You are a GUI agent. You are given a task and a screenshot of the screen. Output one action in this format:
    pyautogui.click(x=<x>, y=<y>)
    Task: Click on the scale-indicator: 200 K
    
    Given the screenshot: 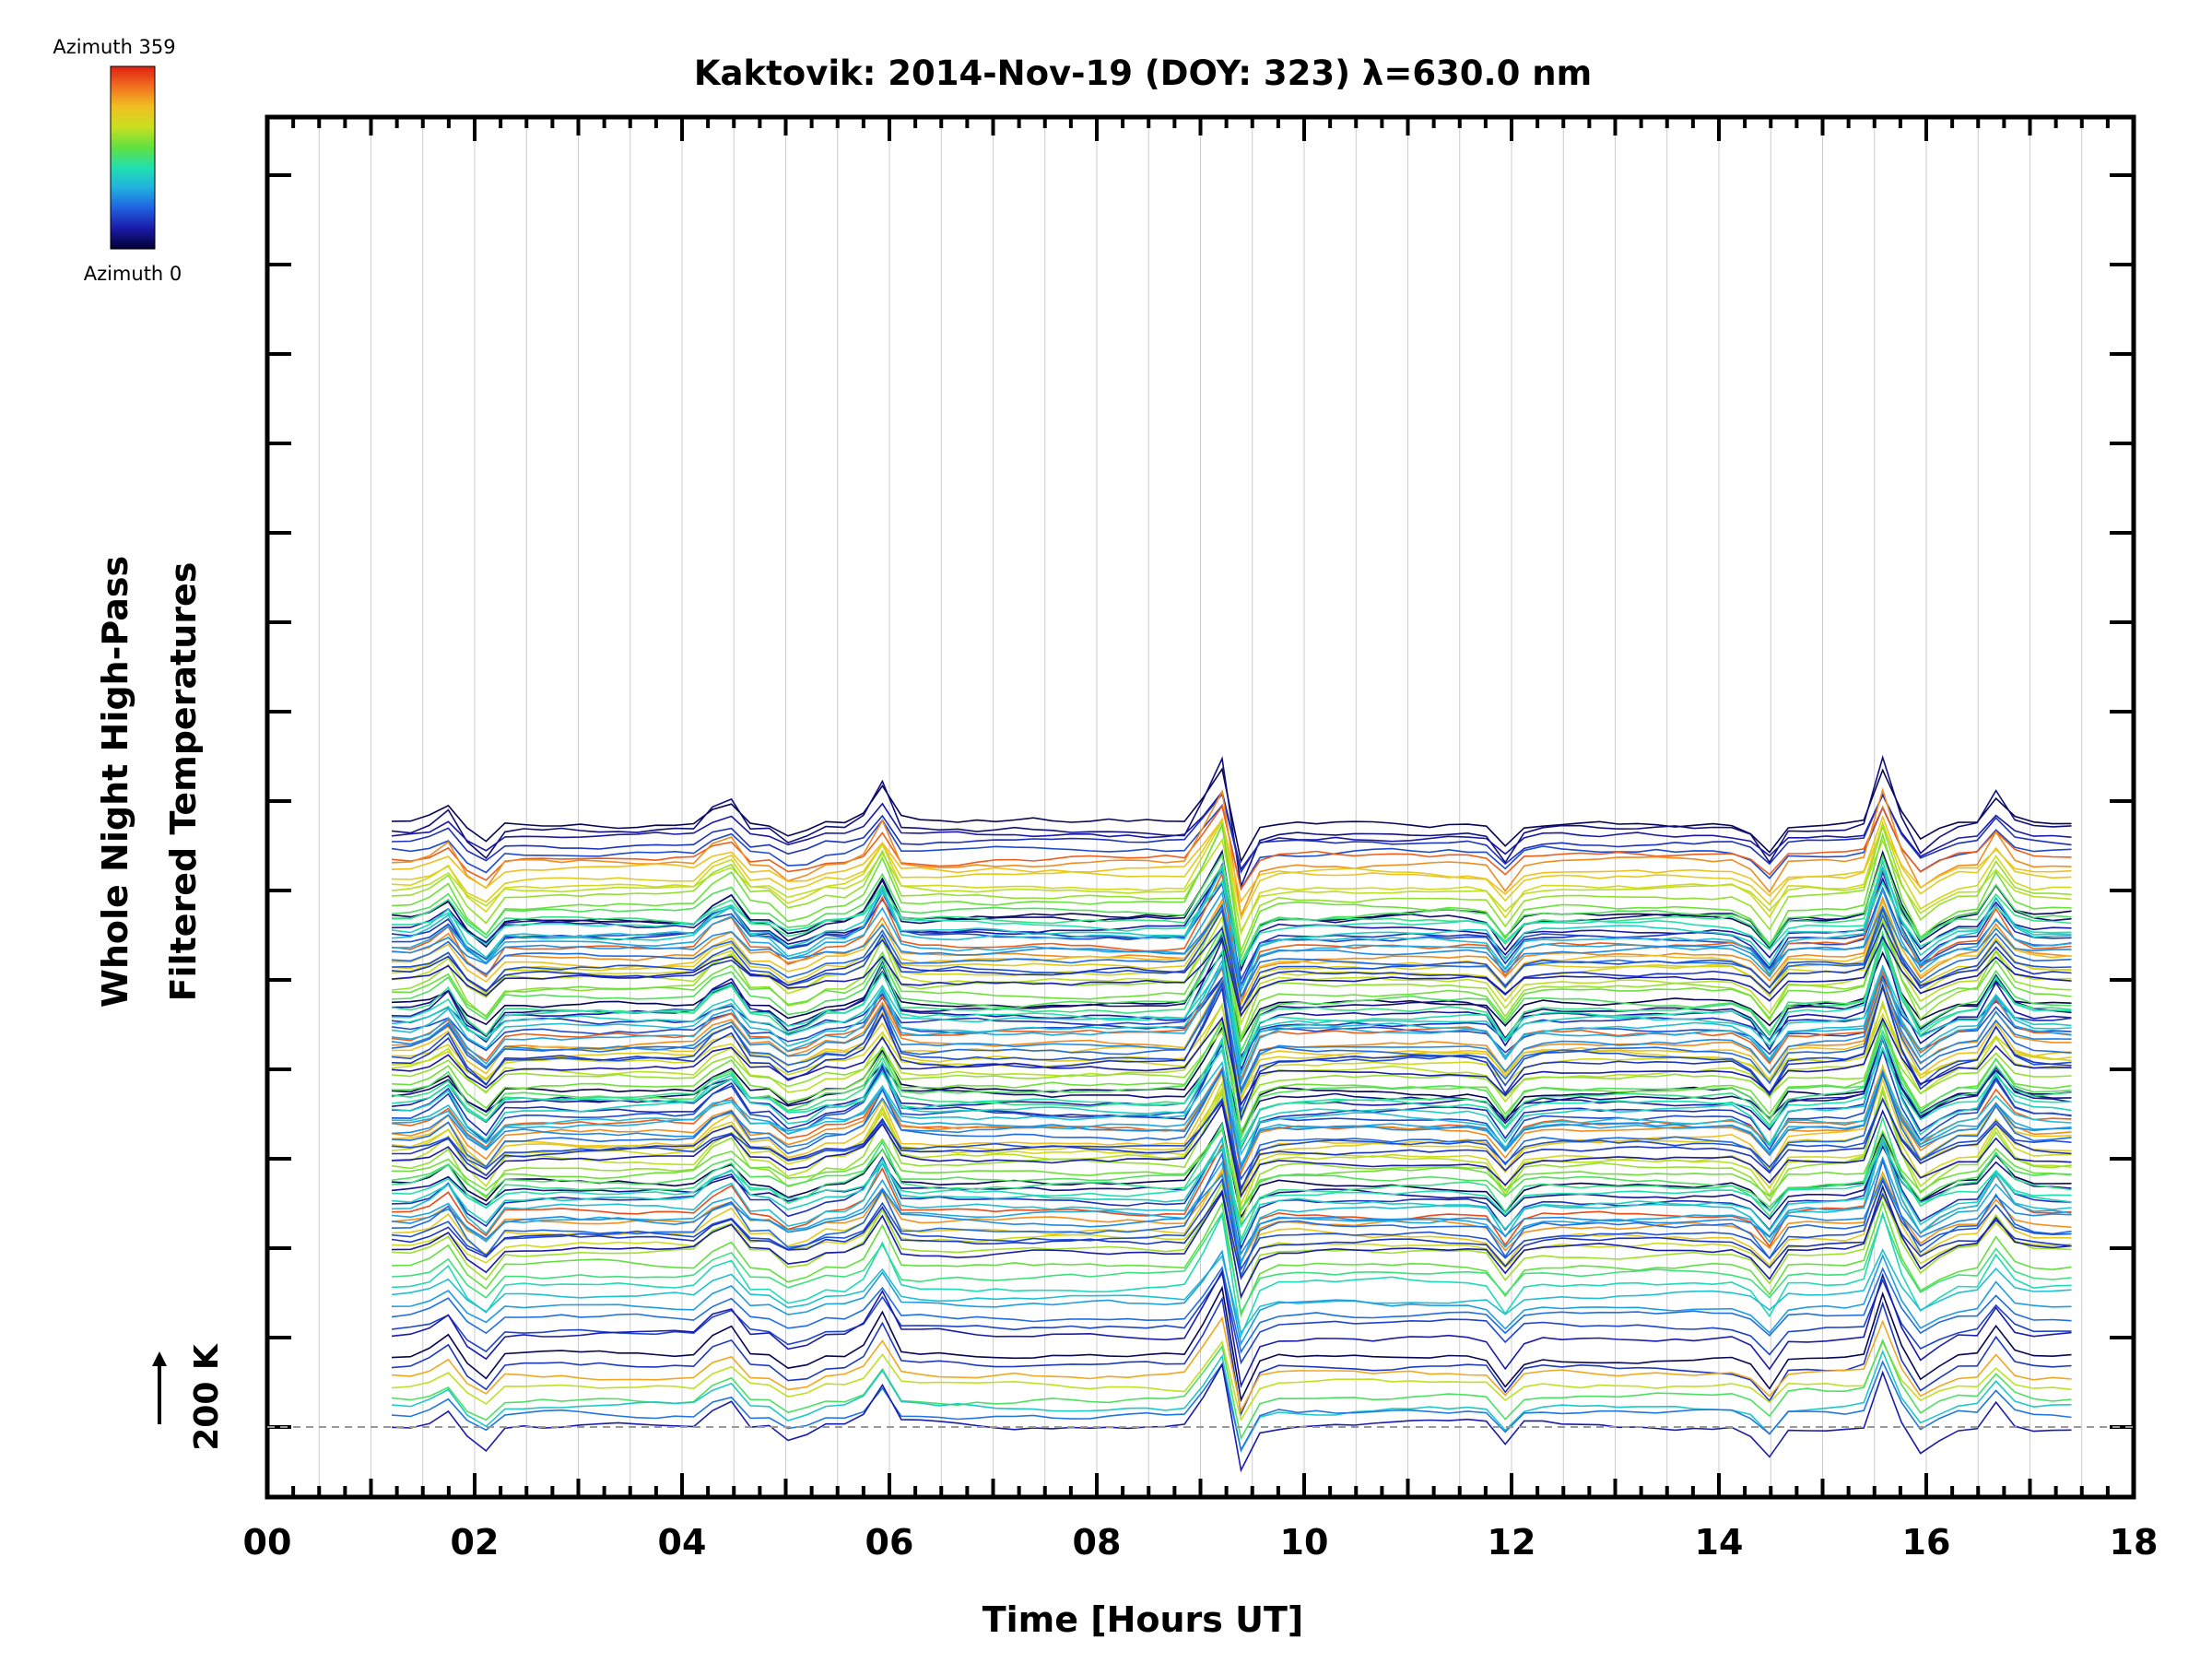 What is the action you would take?
    pyautogui.click(x=189, y=1397)
    